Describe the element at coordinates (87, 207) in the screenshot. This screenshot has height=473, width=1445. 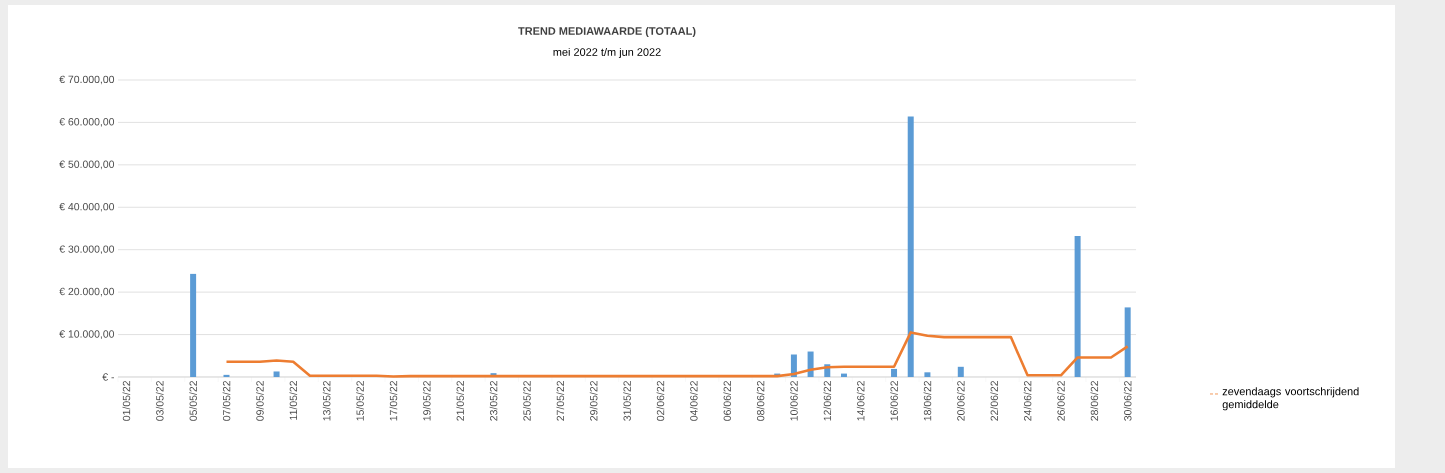
I see `y-tick-label: € 40.000,00` at that location.